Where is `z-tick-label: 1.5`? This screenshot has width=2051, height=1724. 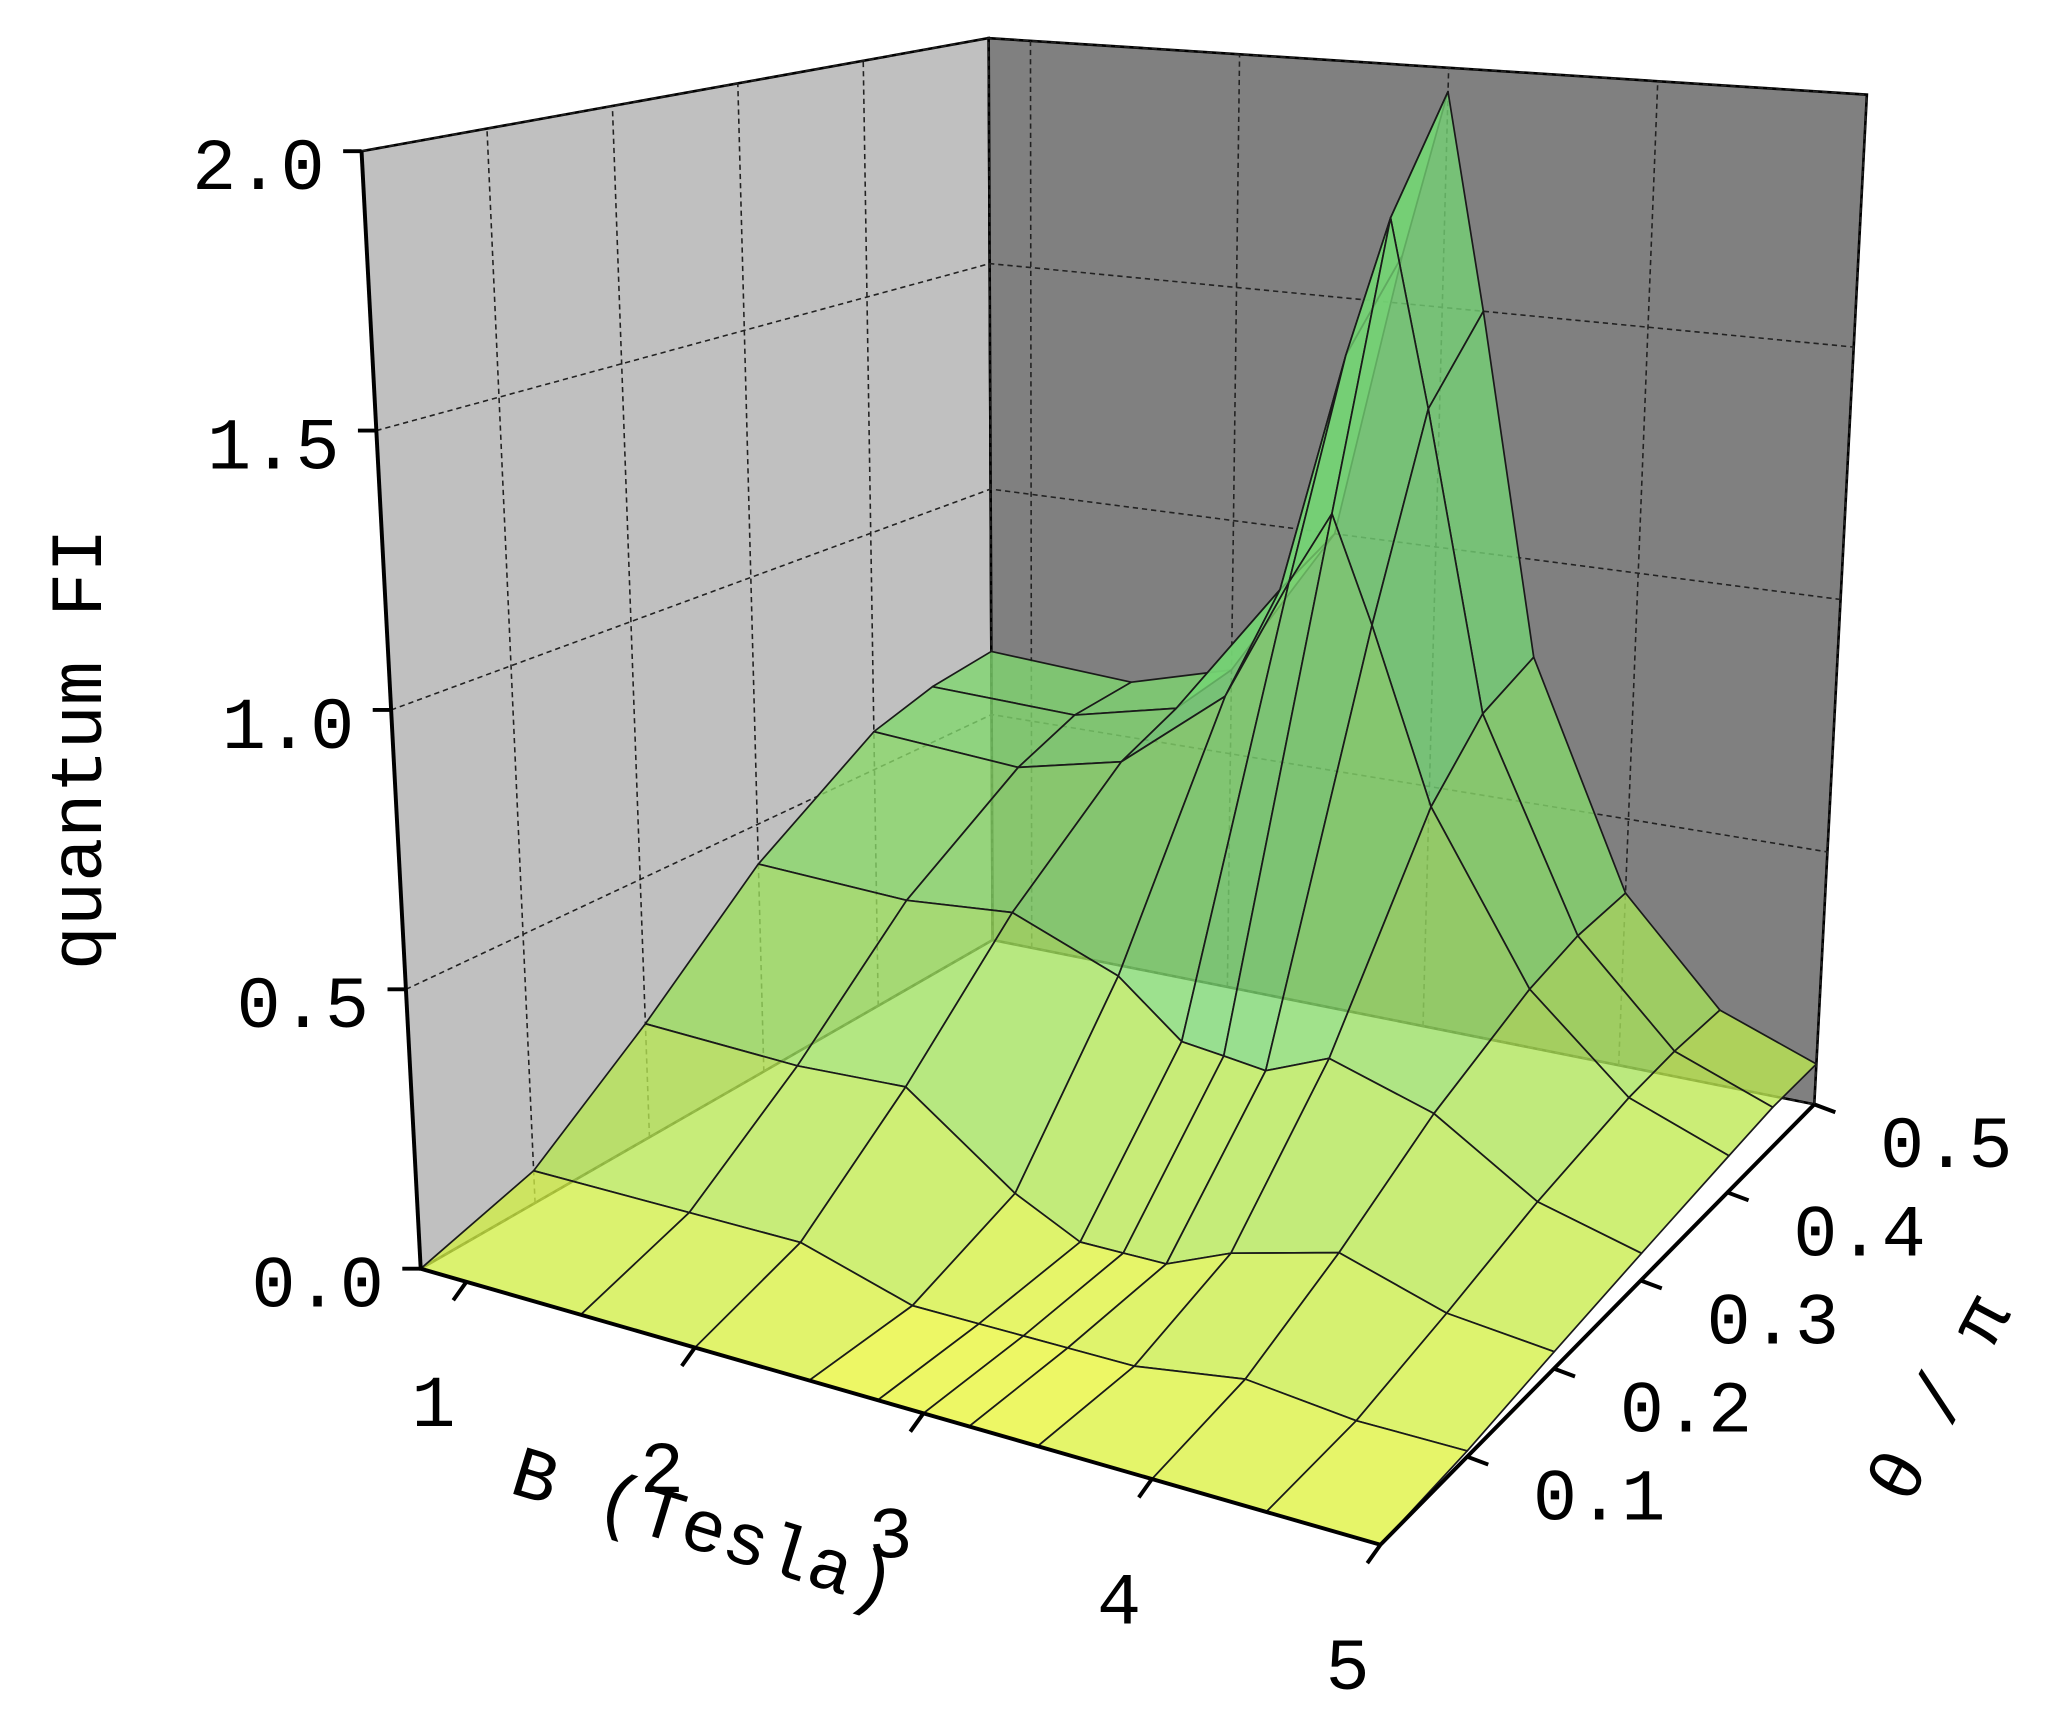
z-tick-label: 1.5 is located at coordinates (273, 449).